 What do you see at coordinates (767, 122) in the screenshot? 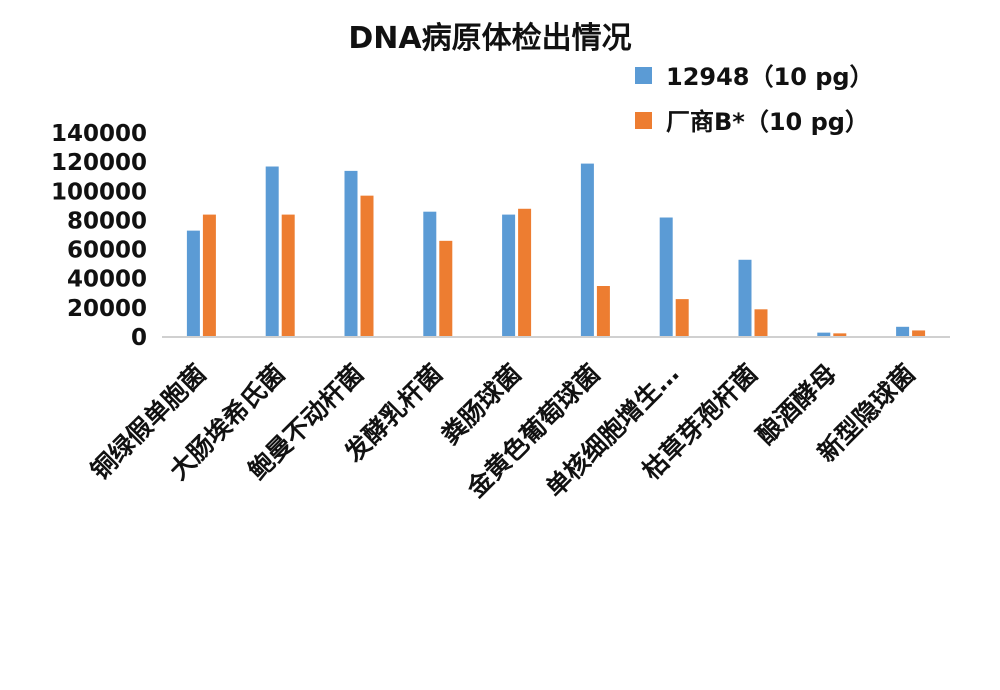
I see `legend-label-series-2: 厂商B*（10 pg）` at bounding box center [767, 122].